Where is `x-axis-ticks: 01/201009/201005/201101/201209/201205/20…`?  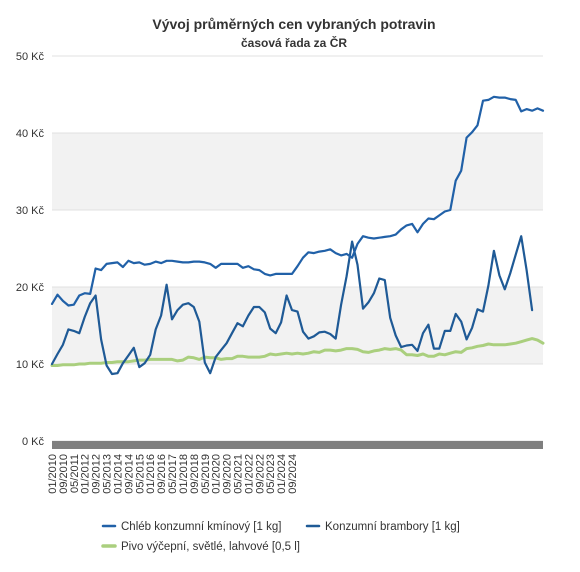
x-axis-ticks: 01/201009/201005/201101/201209/201205/20… is located at coordinates (173, 474).